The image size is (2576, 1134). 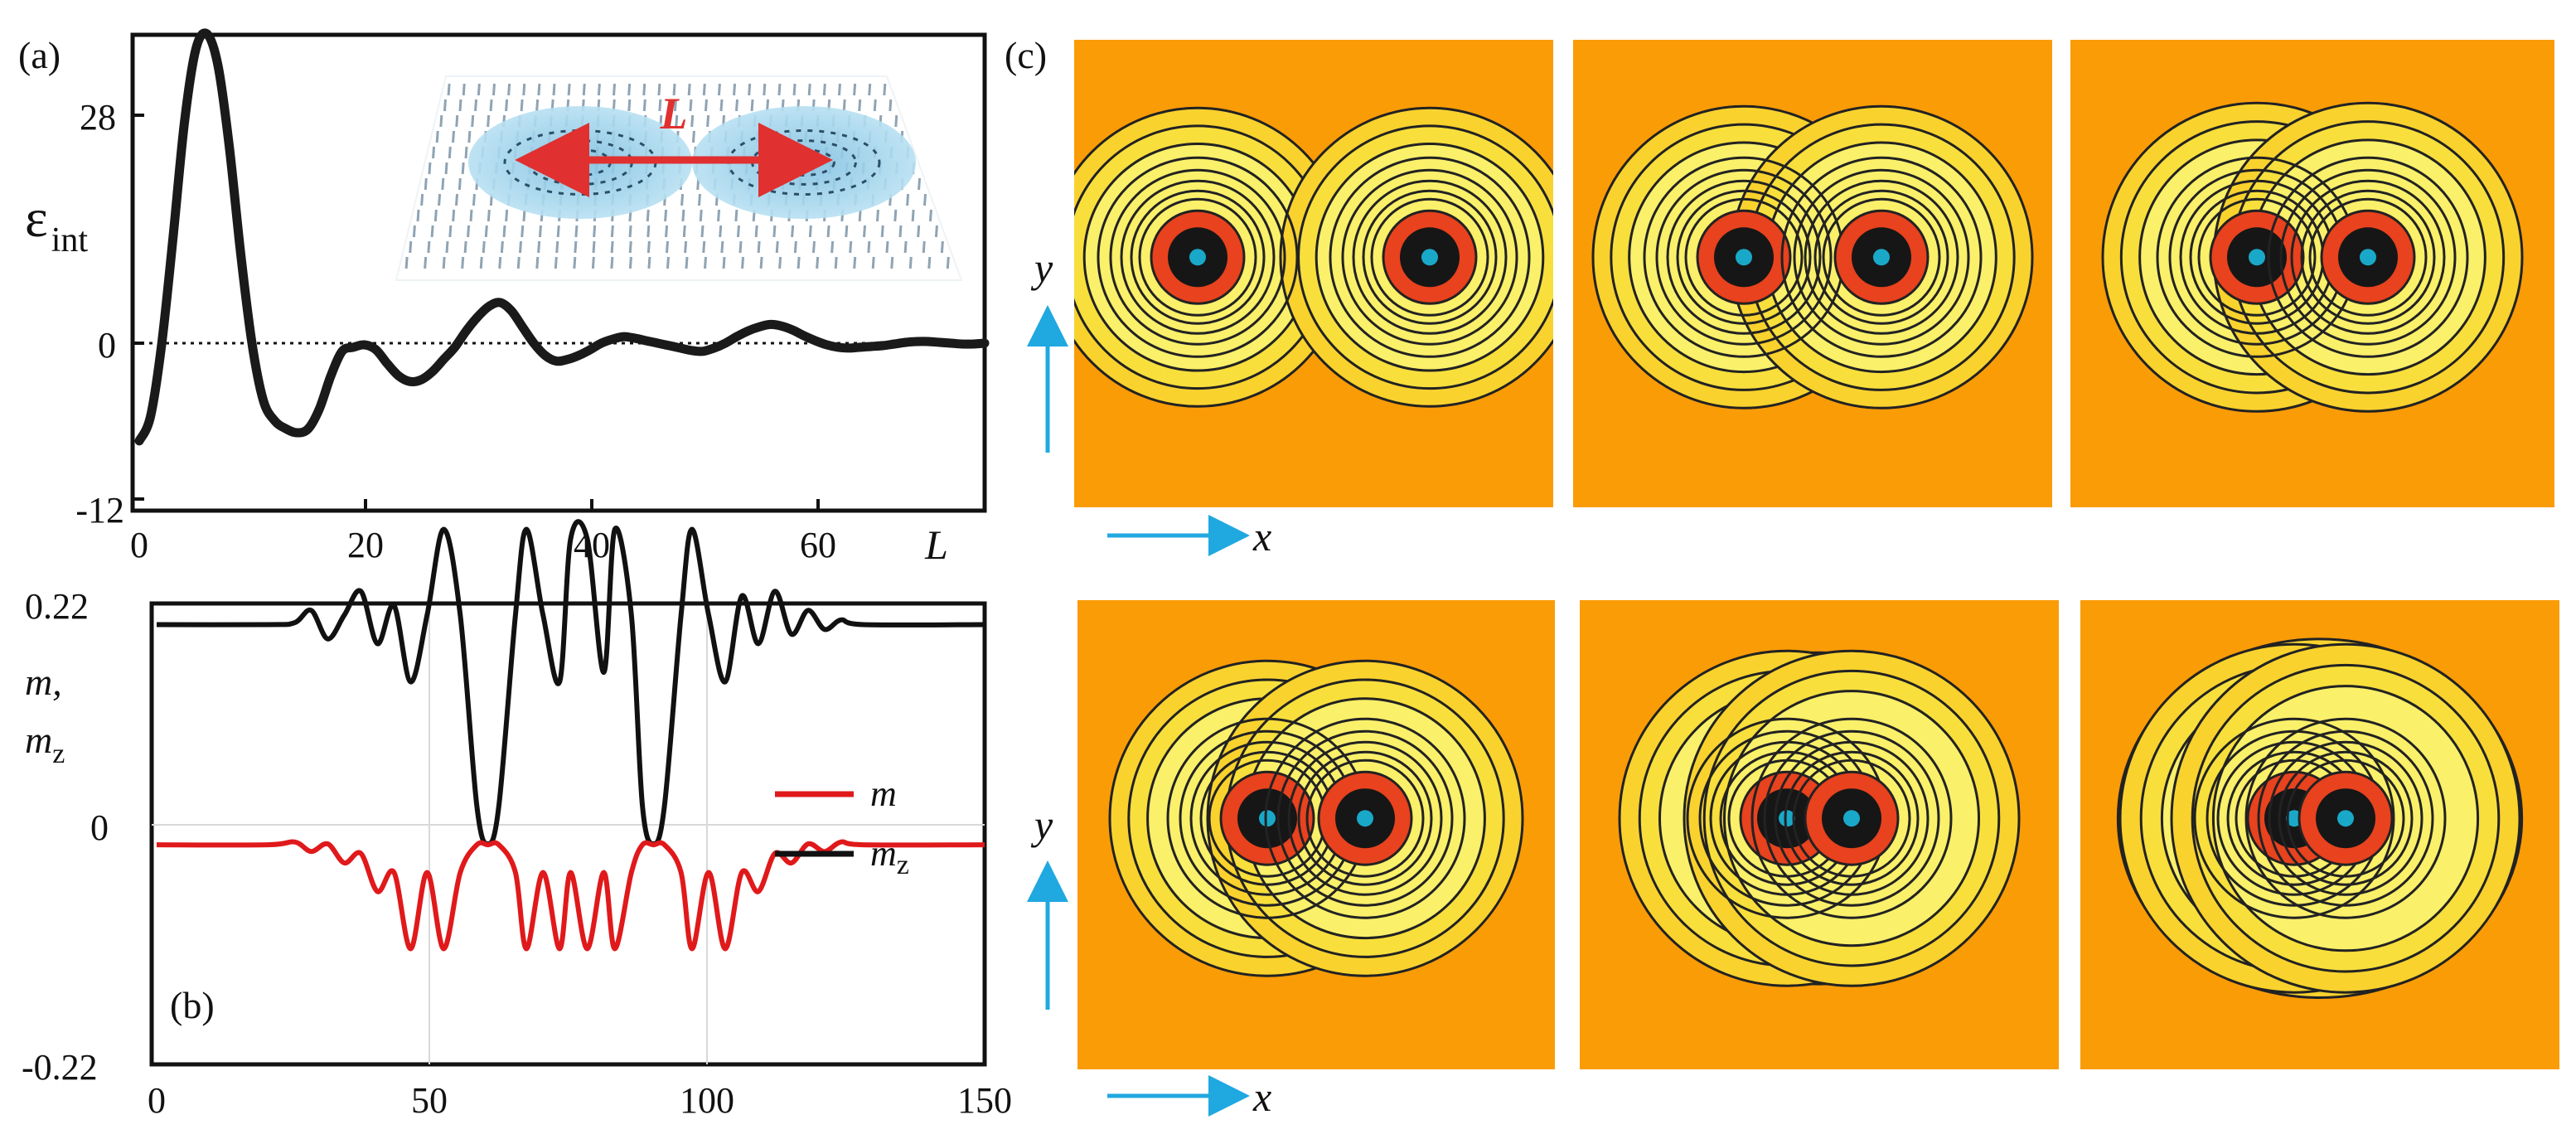 What do you see at coordinates (539, 533) in the screenshot?
I see `panel-a-xticks: 0 20 40 60 L` at bounding box center [539, 533].